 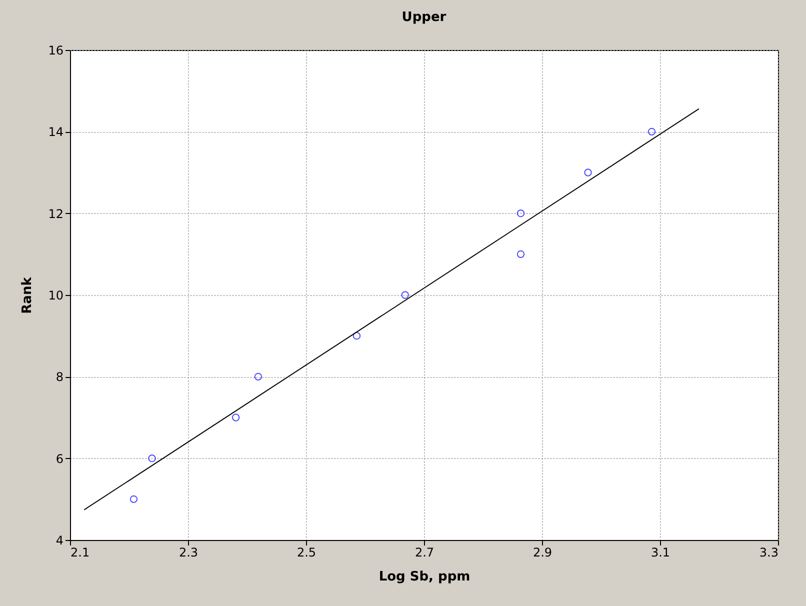 What do you see at coordinates (306, 553) in the screenshot?
I see `x-tick-label: 2.5` at bounding box center [306, 553].